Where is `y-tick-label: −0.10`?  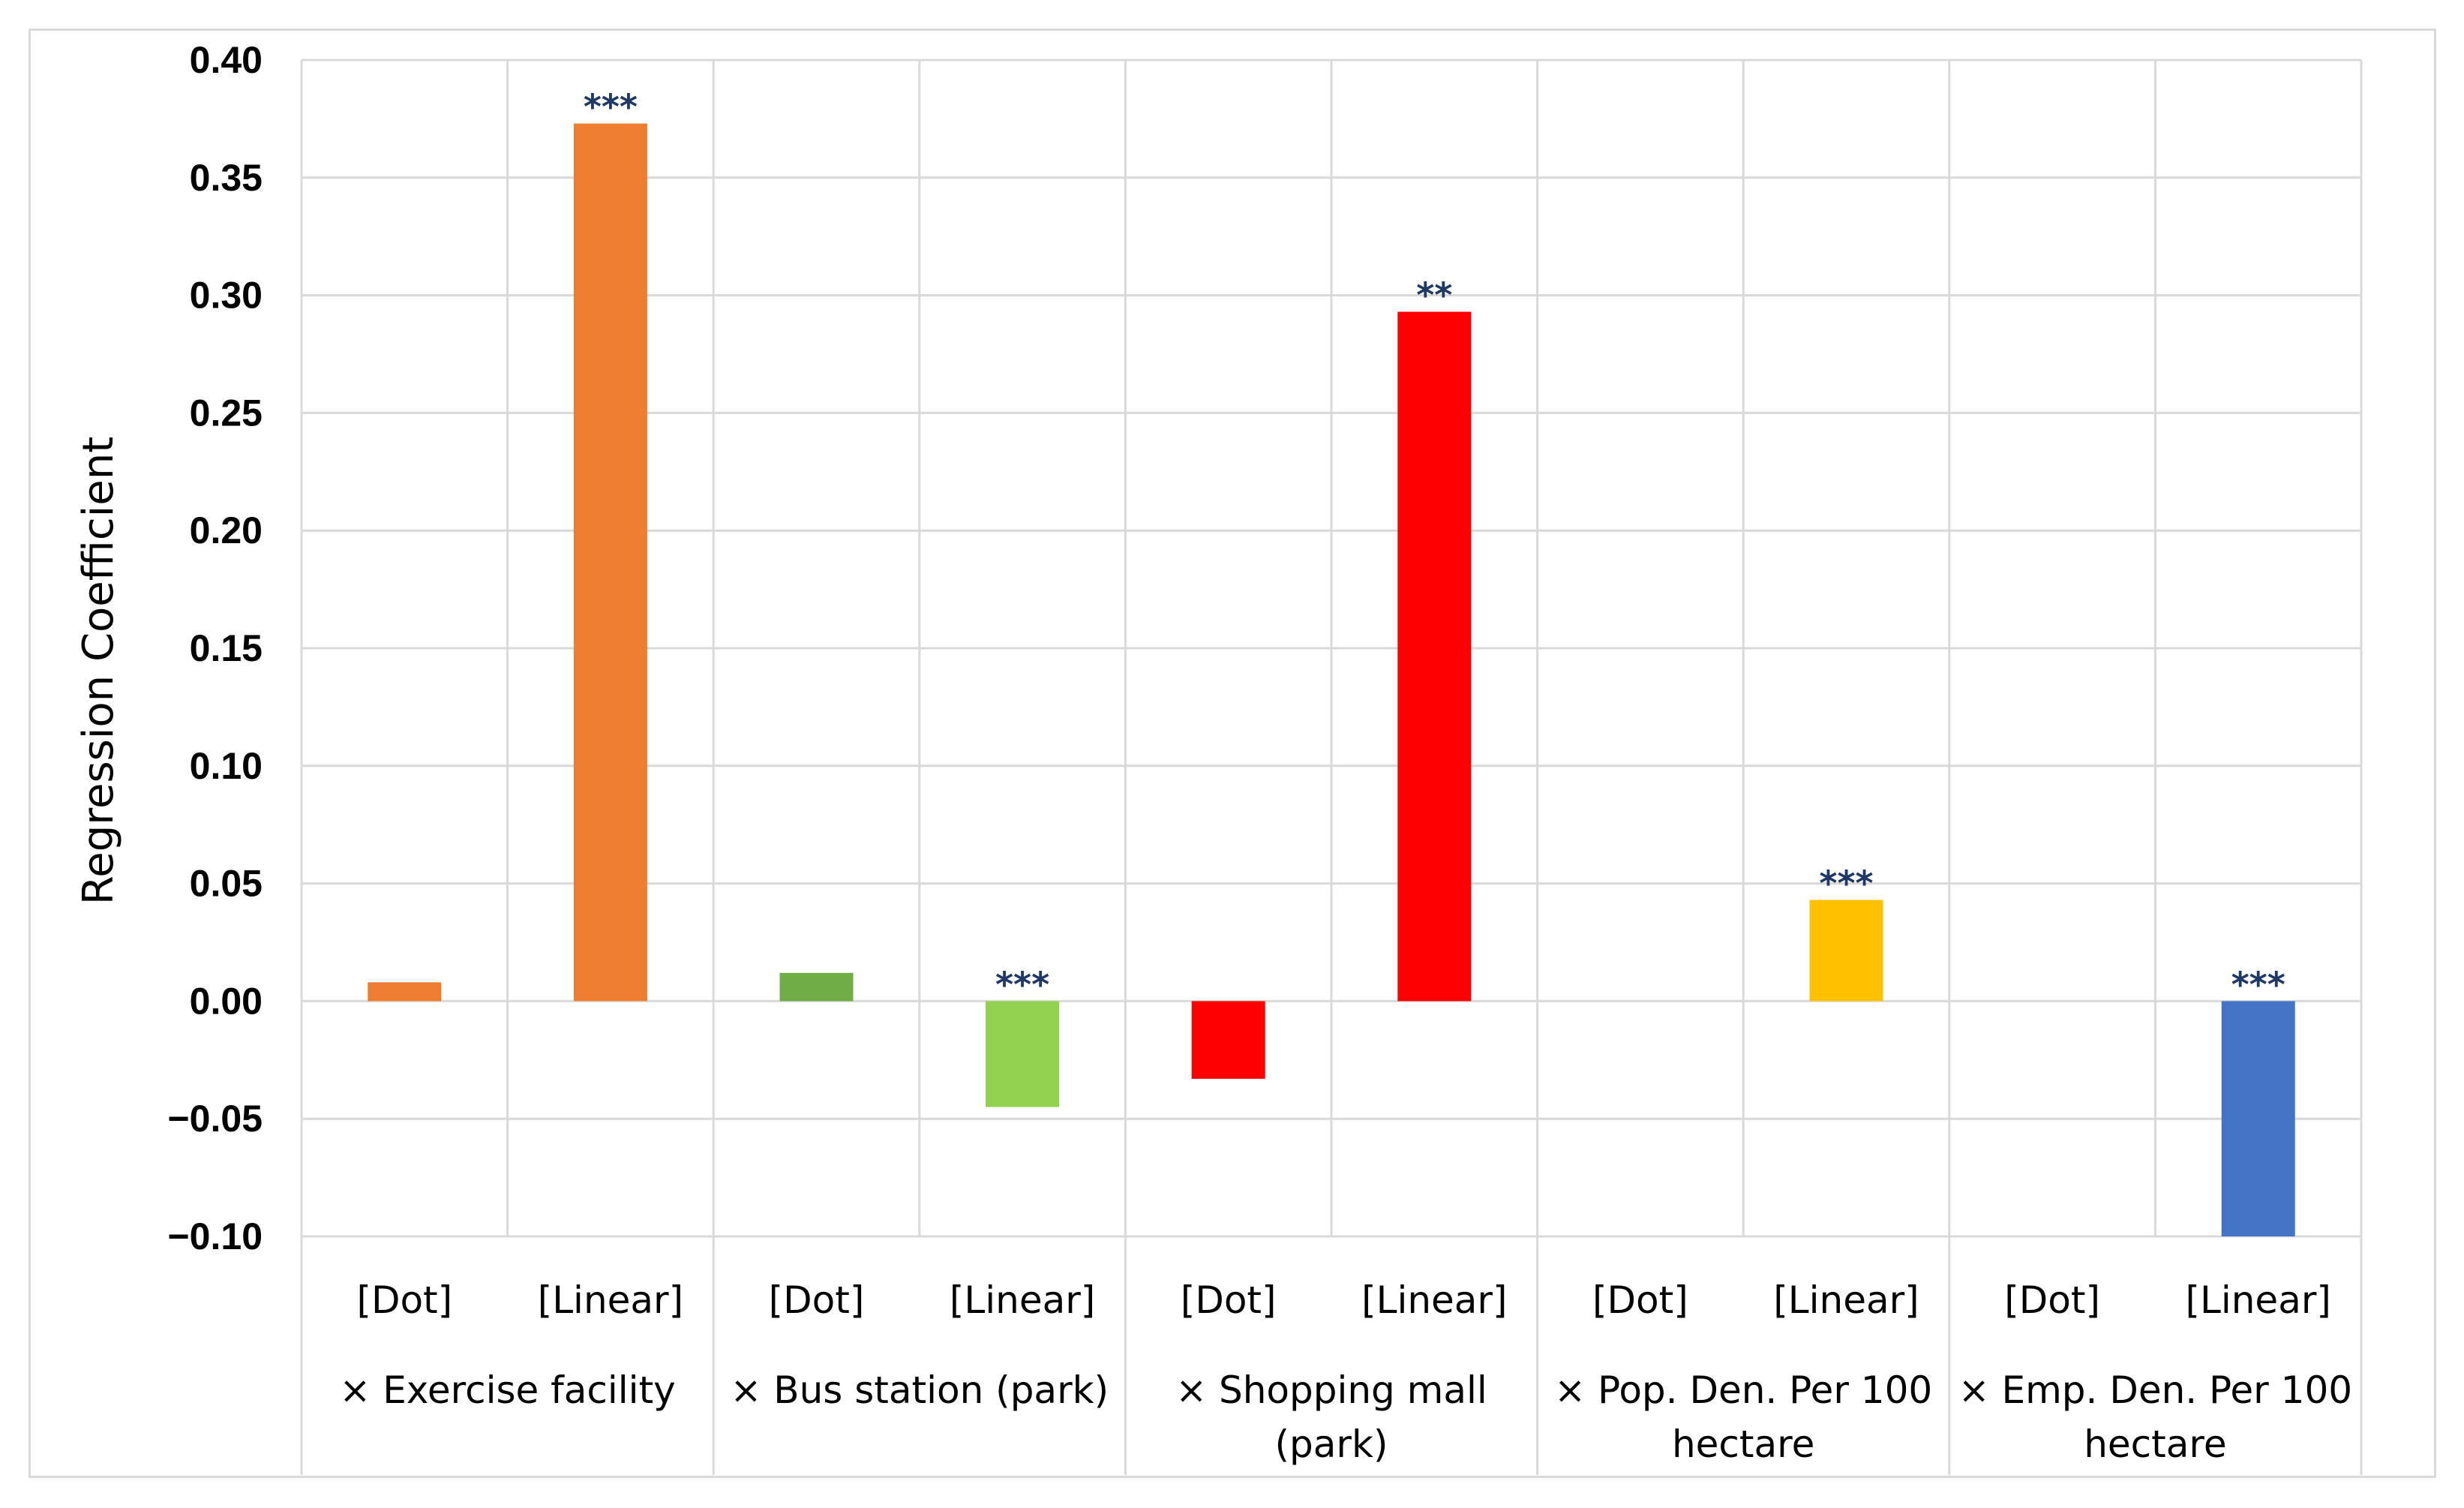
y-tick-label: −0.10 is located at coordinates (215, 1236).